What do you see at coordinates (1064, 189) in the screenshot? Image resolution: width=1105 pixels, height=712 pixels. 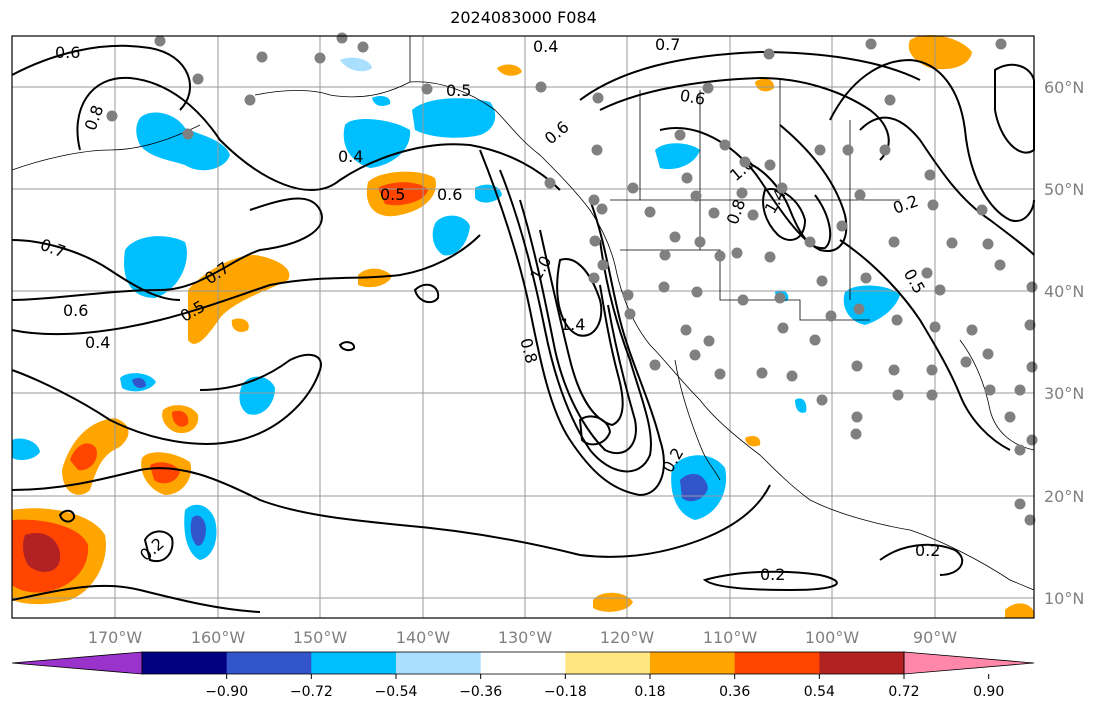 I see `lat-tick-label: 50°N` at bounding box center [1064, 189].